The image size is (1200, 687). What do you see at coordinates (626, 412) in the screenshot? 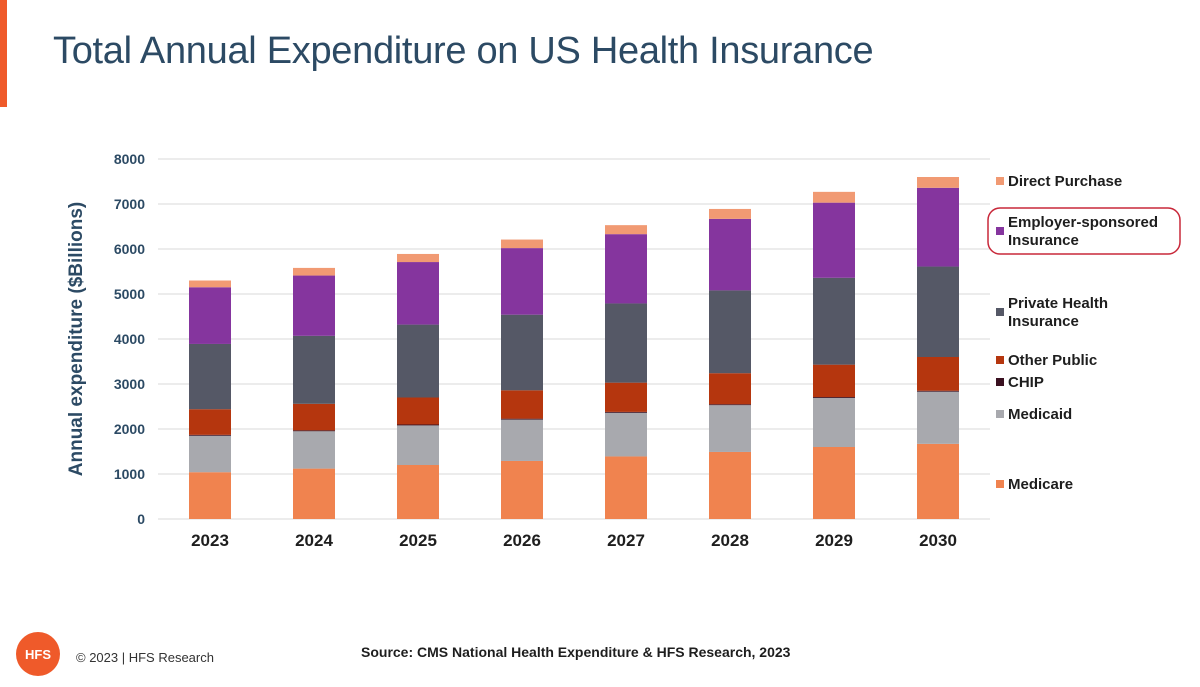
I see `bar-chip-2027` at bounding box center [626, 412].